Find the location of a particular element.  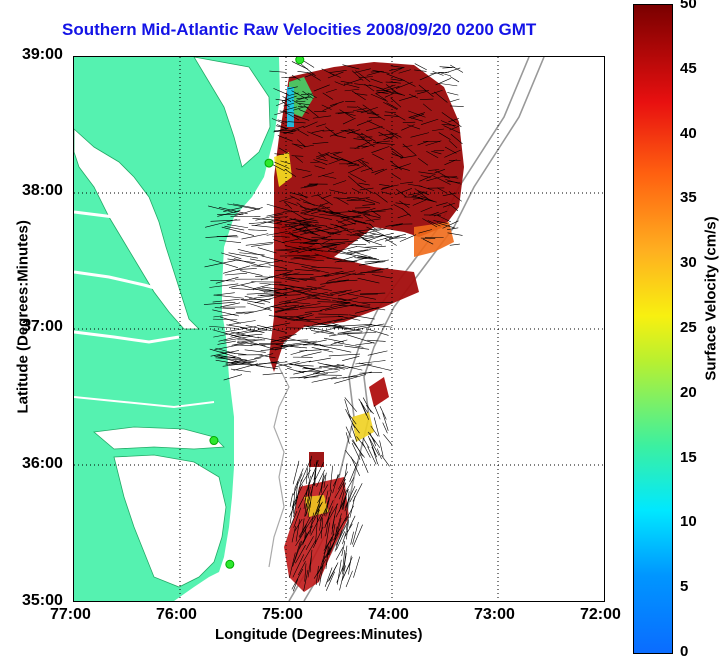

x-tick: 76:00 is located at coordinates (176, 615).